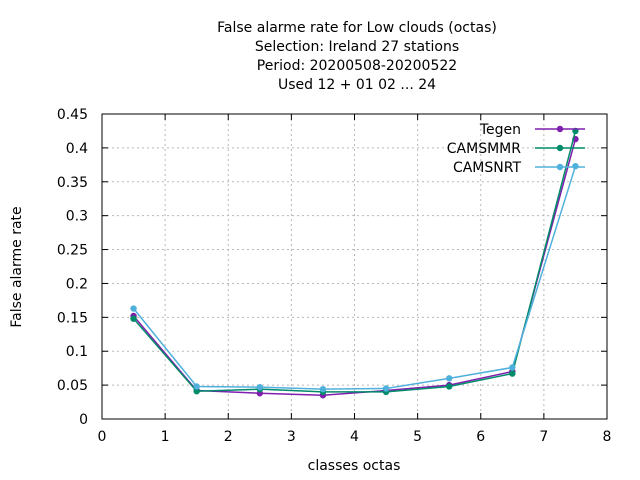 The height and width of the screenshot is (480, 640). What do you see at coordinates (102, 437) in the screenshot?
I see `x-tick-label: 0` at bounding box center [102, 437].